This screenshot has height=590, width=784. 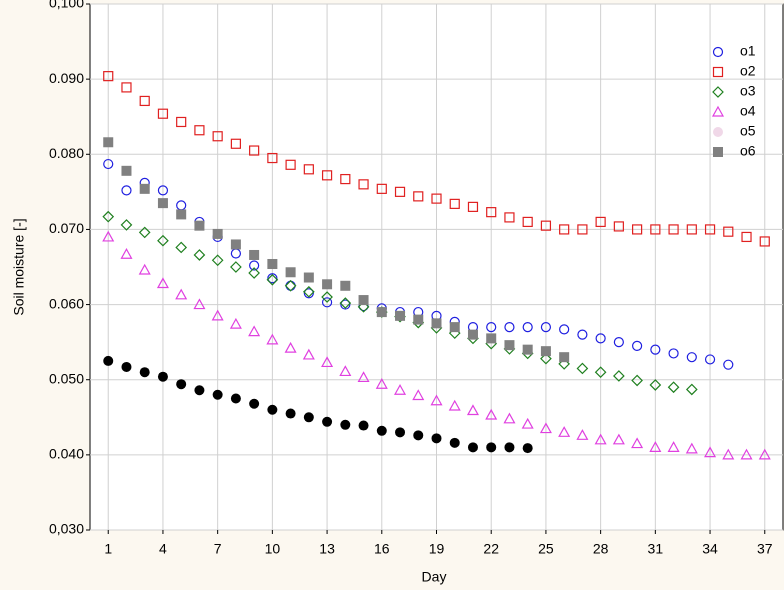 What do you see at coordinates (601, 549) in the screenshot?
I see `x-tick-label: 28` at bounding box center [601, 549].